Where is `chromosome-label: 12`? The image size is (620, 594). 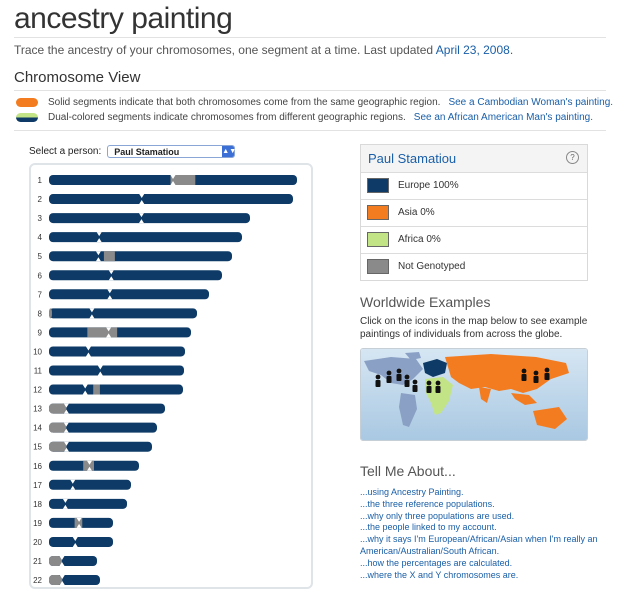 chromosome-label: 12 is located at coordinates (37, 390).